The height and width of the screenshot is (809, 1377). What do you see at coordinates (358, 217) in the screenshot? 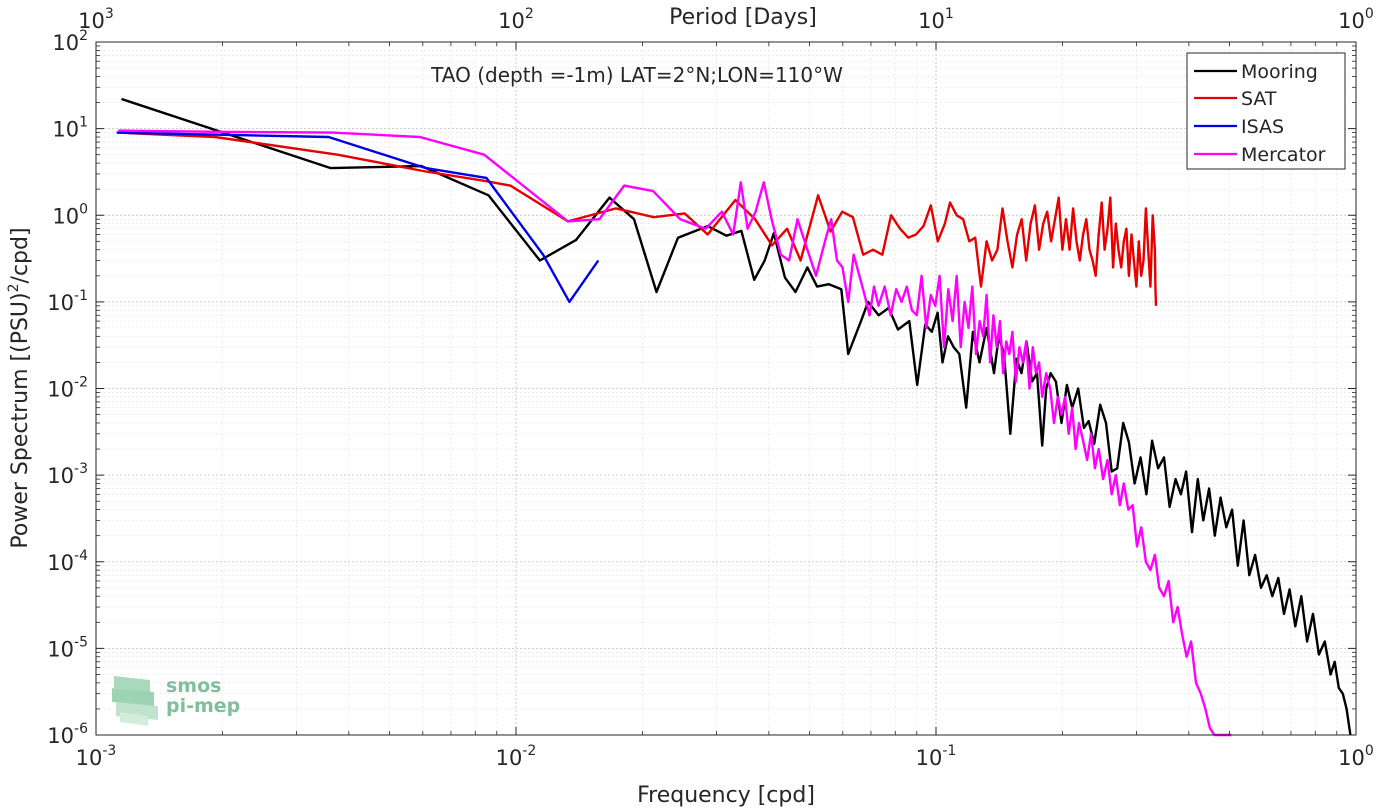
I see `series-line-isas` at bounding box center [358, 217].